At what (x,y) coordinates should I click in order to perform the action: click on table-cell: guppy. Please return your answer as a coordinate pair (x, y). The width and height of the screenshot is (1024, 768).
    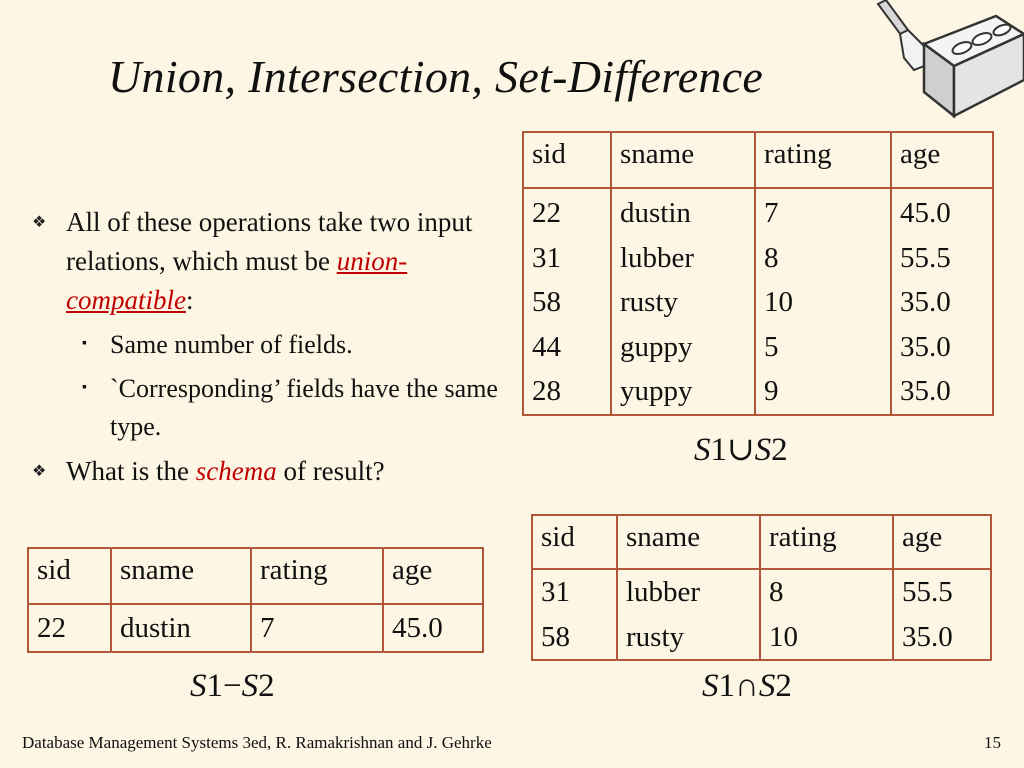
    Looking at the image, I should click on (683, 346).